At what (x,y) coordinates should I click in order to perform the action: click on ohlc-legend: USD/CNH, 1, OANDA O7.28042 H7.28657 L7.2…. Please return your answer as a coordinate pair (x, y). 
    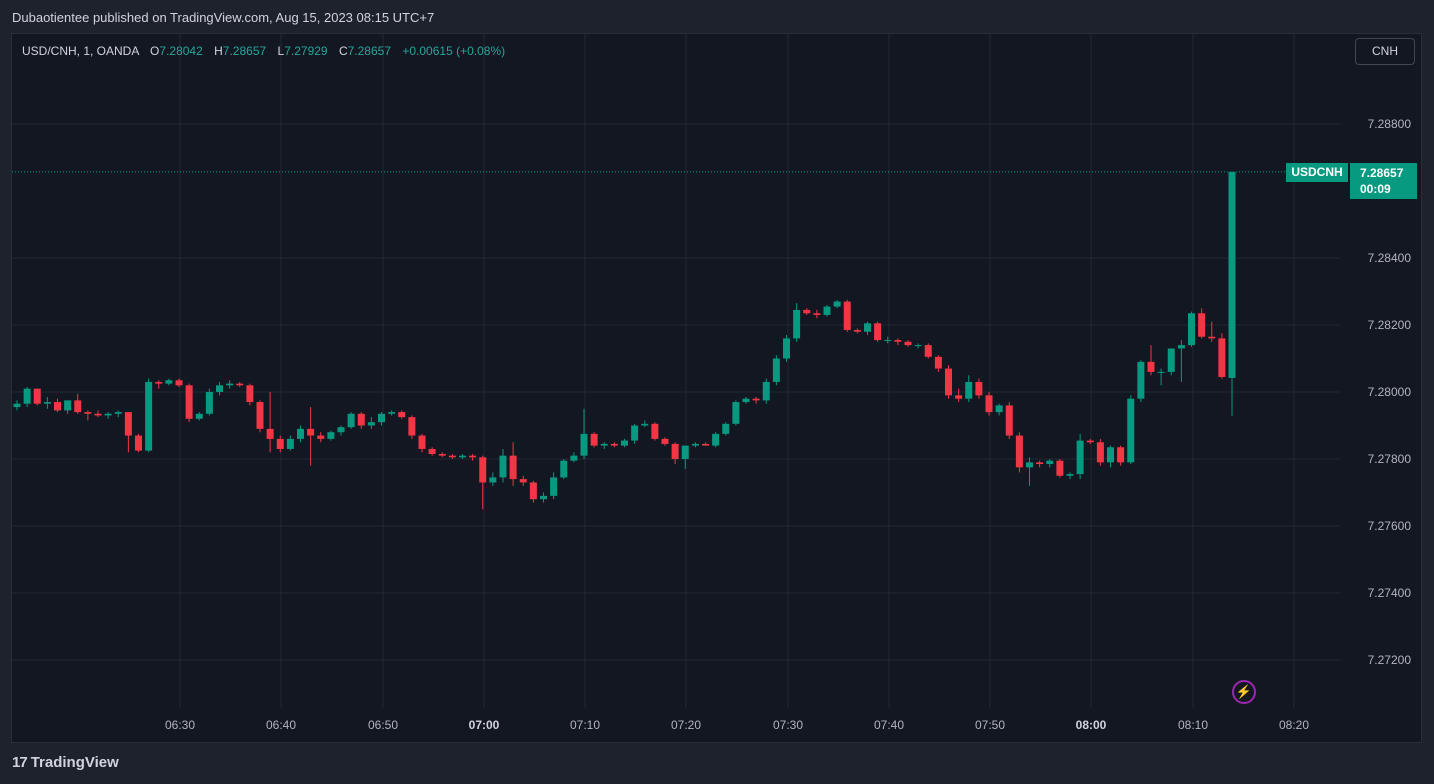
    Looking at the image, I should click on (263, 51).